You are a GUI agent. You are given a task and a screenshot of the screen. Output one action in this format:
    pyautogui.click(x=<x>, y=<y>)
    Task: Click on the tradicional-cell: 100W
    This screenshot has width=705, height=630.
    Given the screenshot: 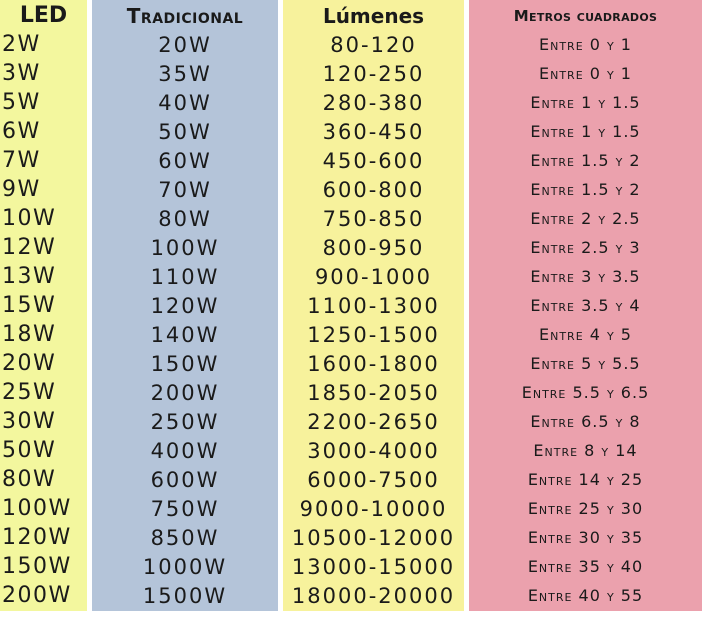 What is the action you would take?
    pyautogui.click(x=185, y=248)
    